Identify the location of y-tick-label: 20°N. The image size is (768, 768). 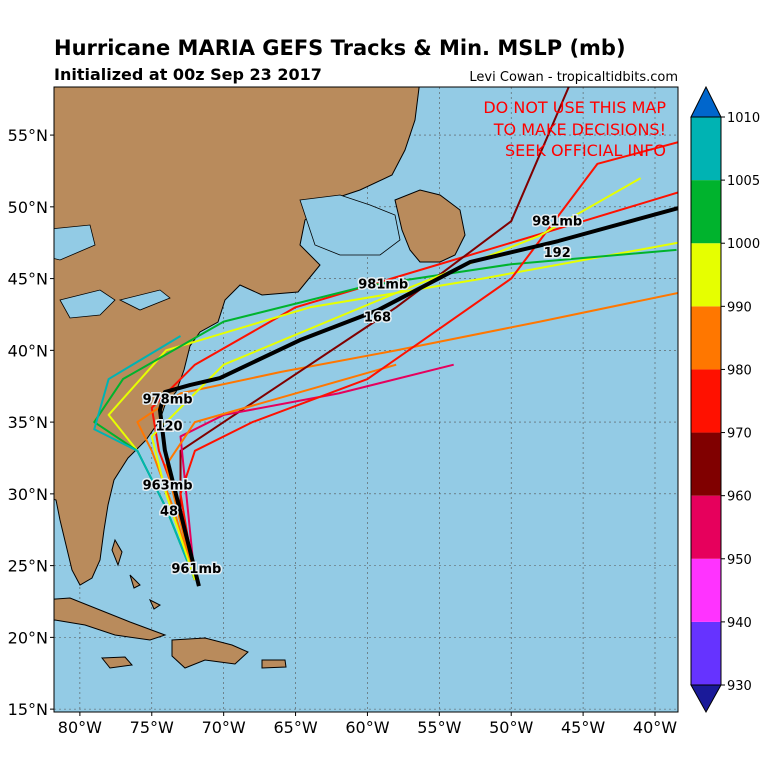
(28, 637).